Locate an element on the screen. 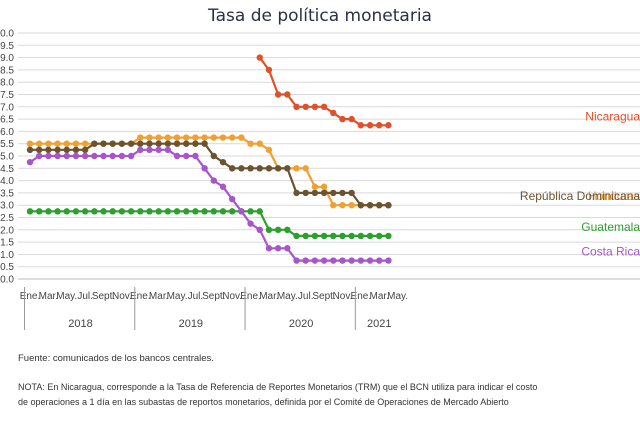 Image resolution: width=640 pixels, height=424 pixels. year-label: 2021 is located at coordinates (379, 324).